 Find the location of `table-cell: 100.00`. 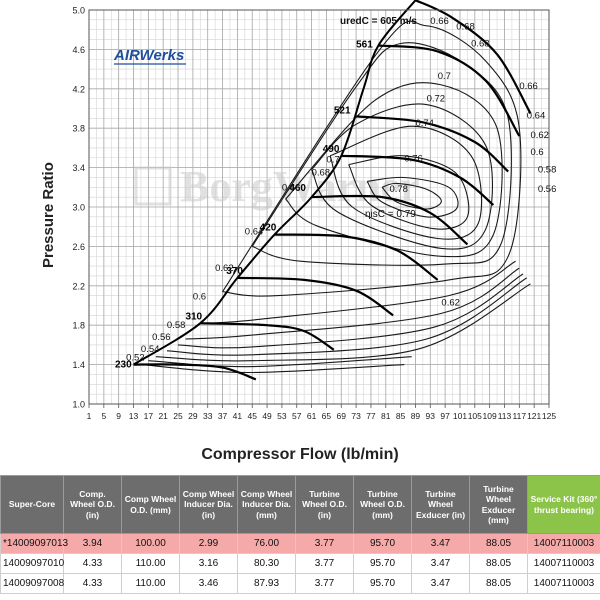

table-cell: 100.00 is located at coordinates (150, 543).